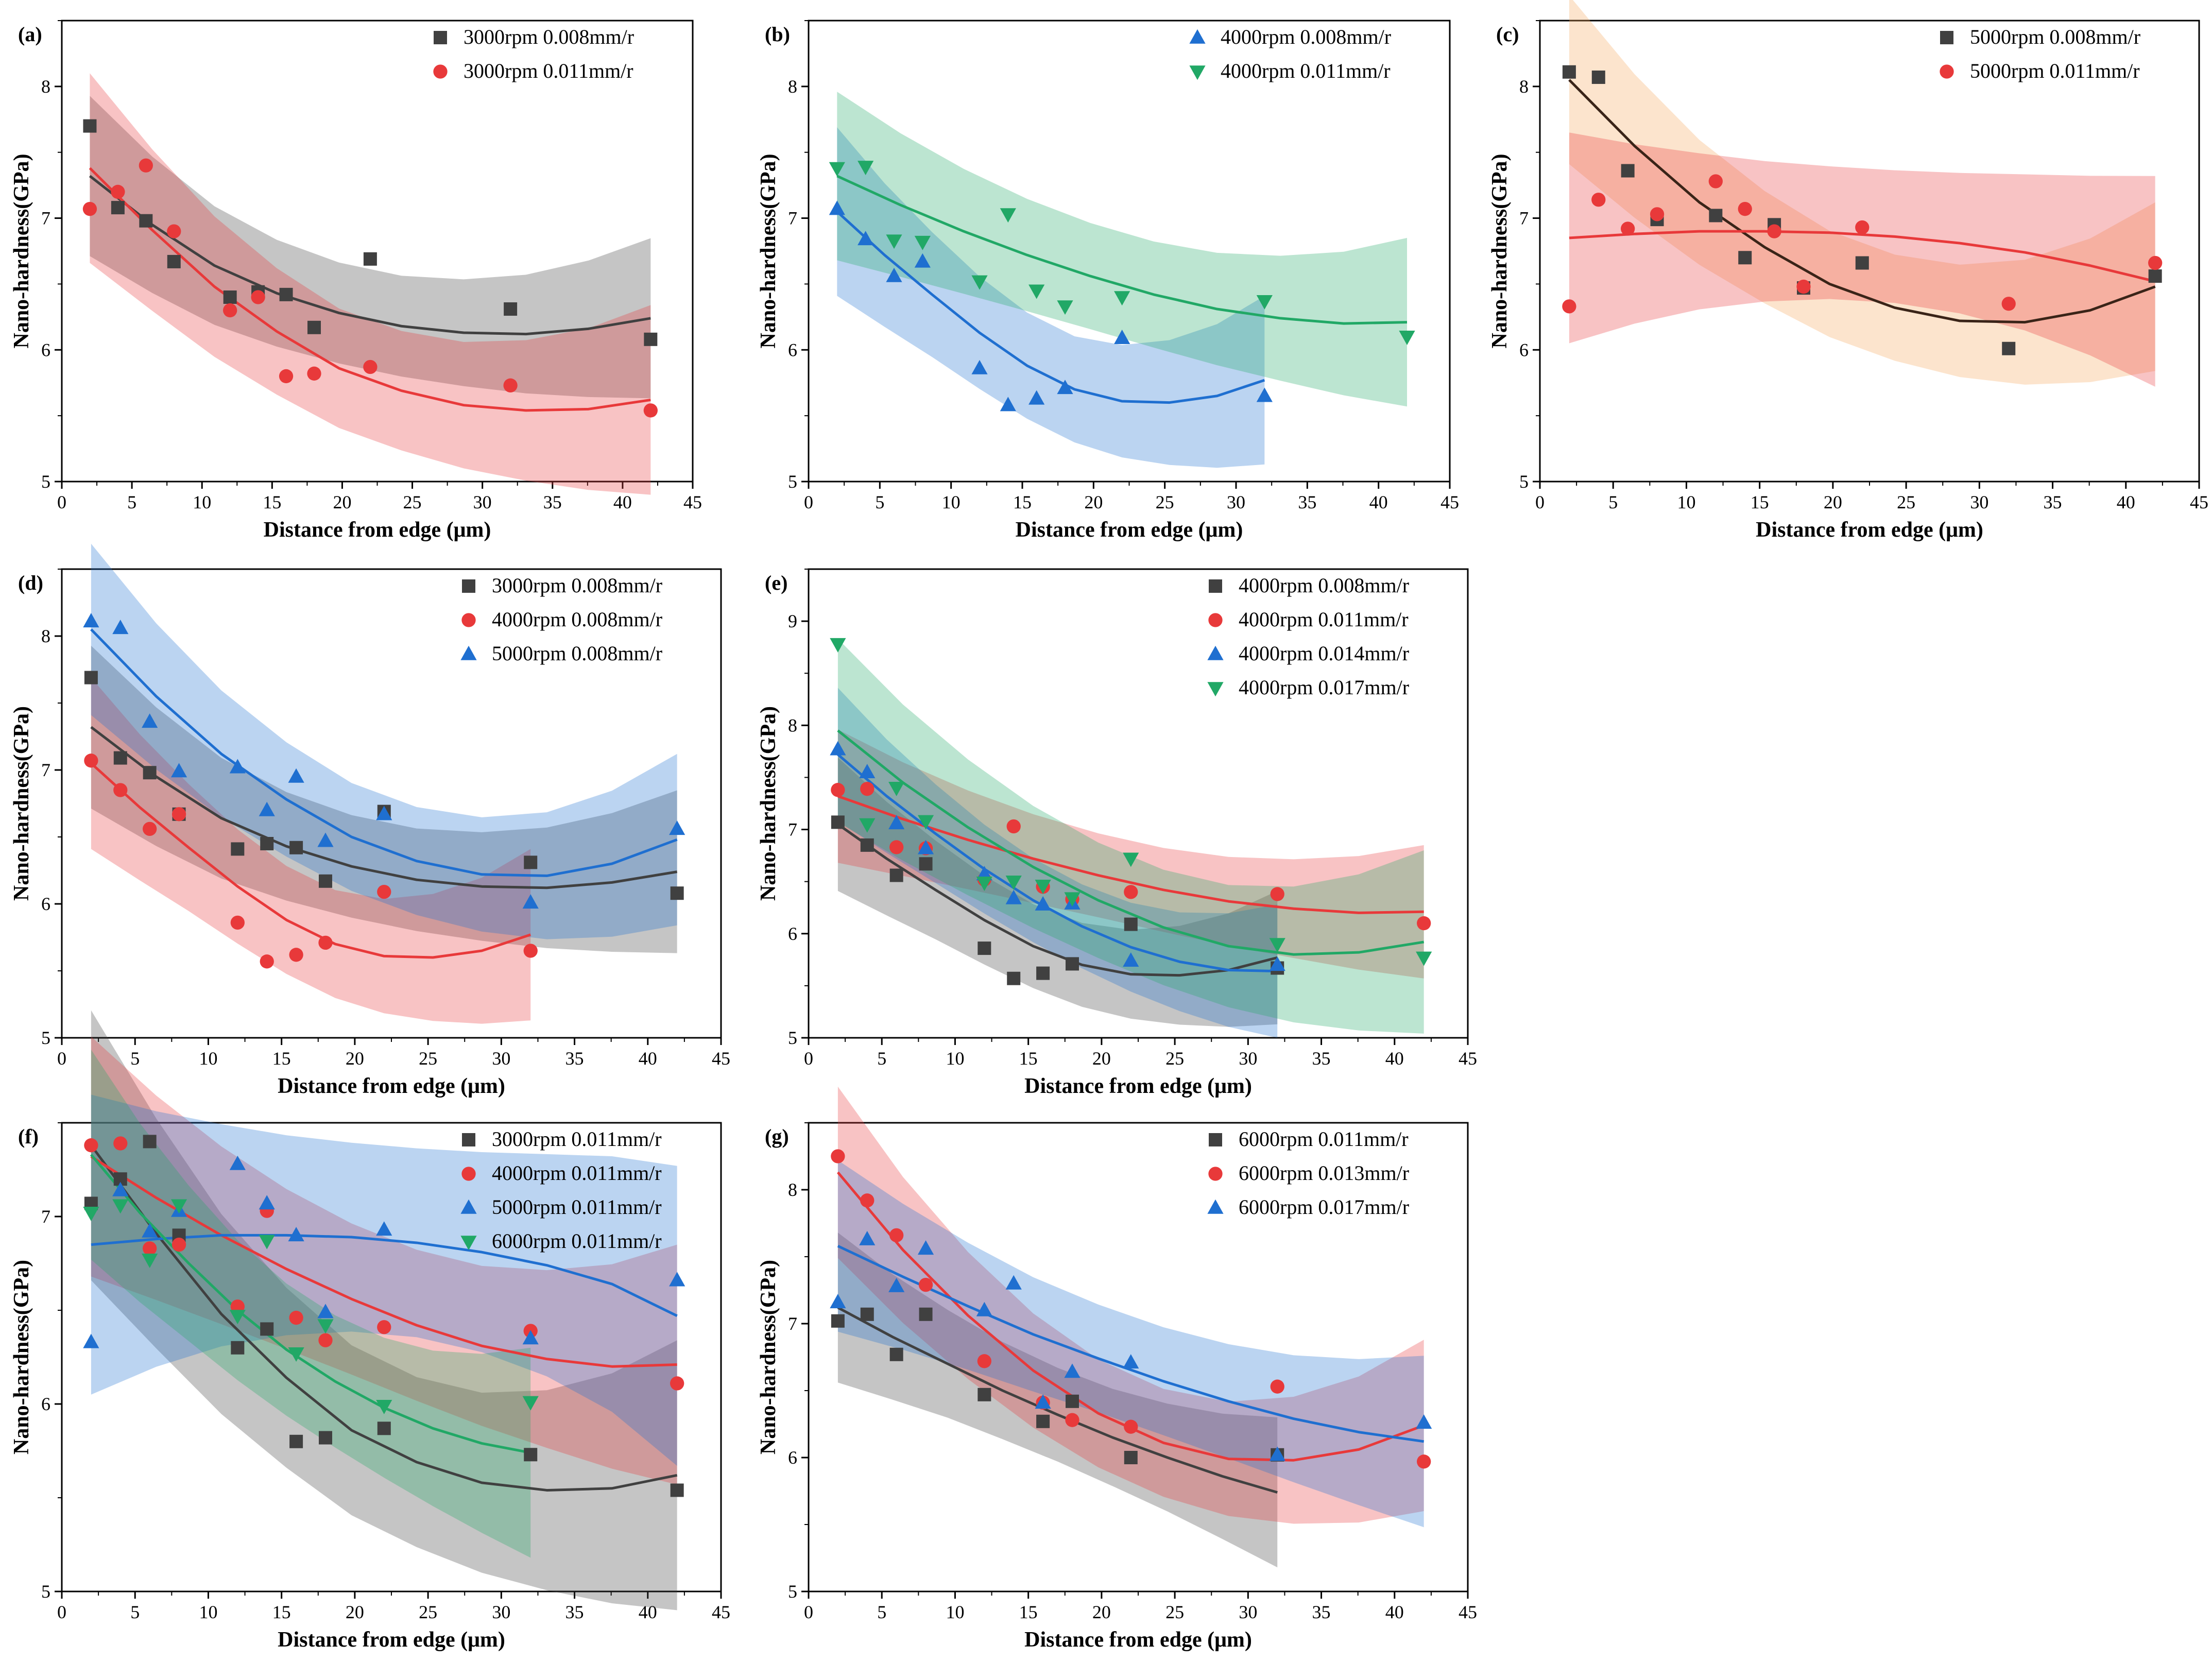 Image resolution: width=2212 pixels, height=1661 pixels. What do you see at coordinates (776, 583) in the screenshot?
I see `panel-label: (e)` at bounding box center [776, 583].